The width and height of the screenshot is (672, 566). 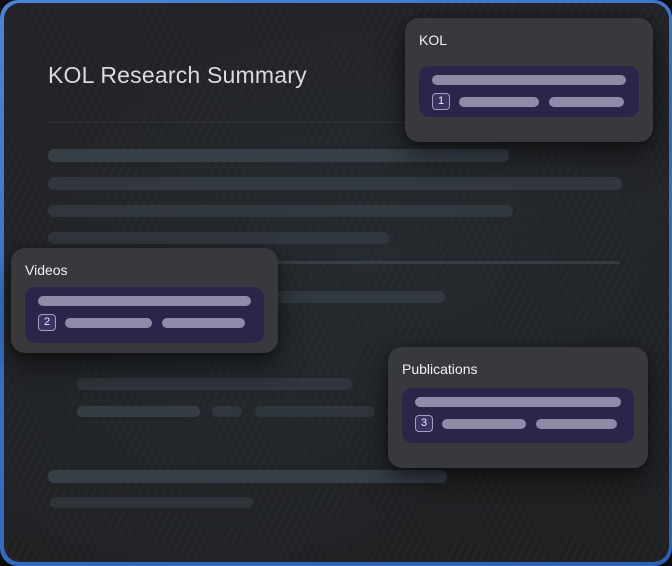 I want to click on placeholder-row: 2, so click(x=144, y=322).